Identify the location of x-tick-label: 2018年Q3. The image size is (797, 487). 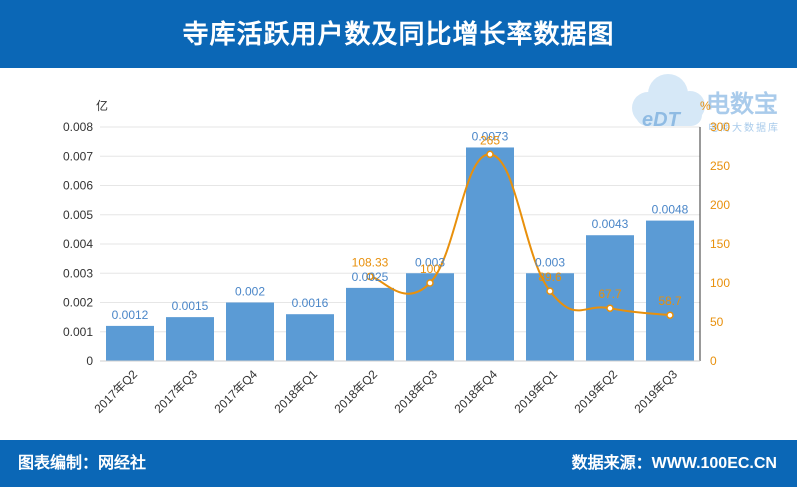
(416, 391).